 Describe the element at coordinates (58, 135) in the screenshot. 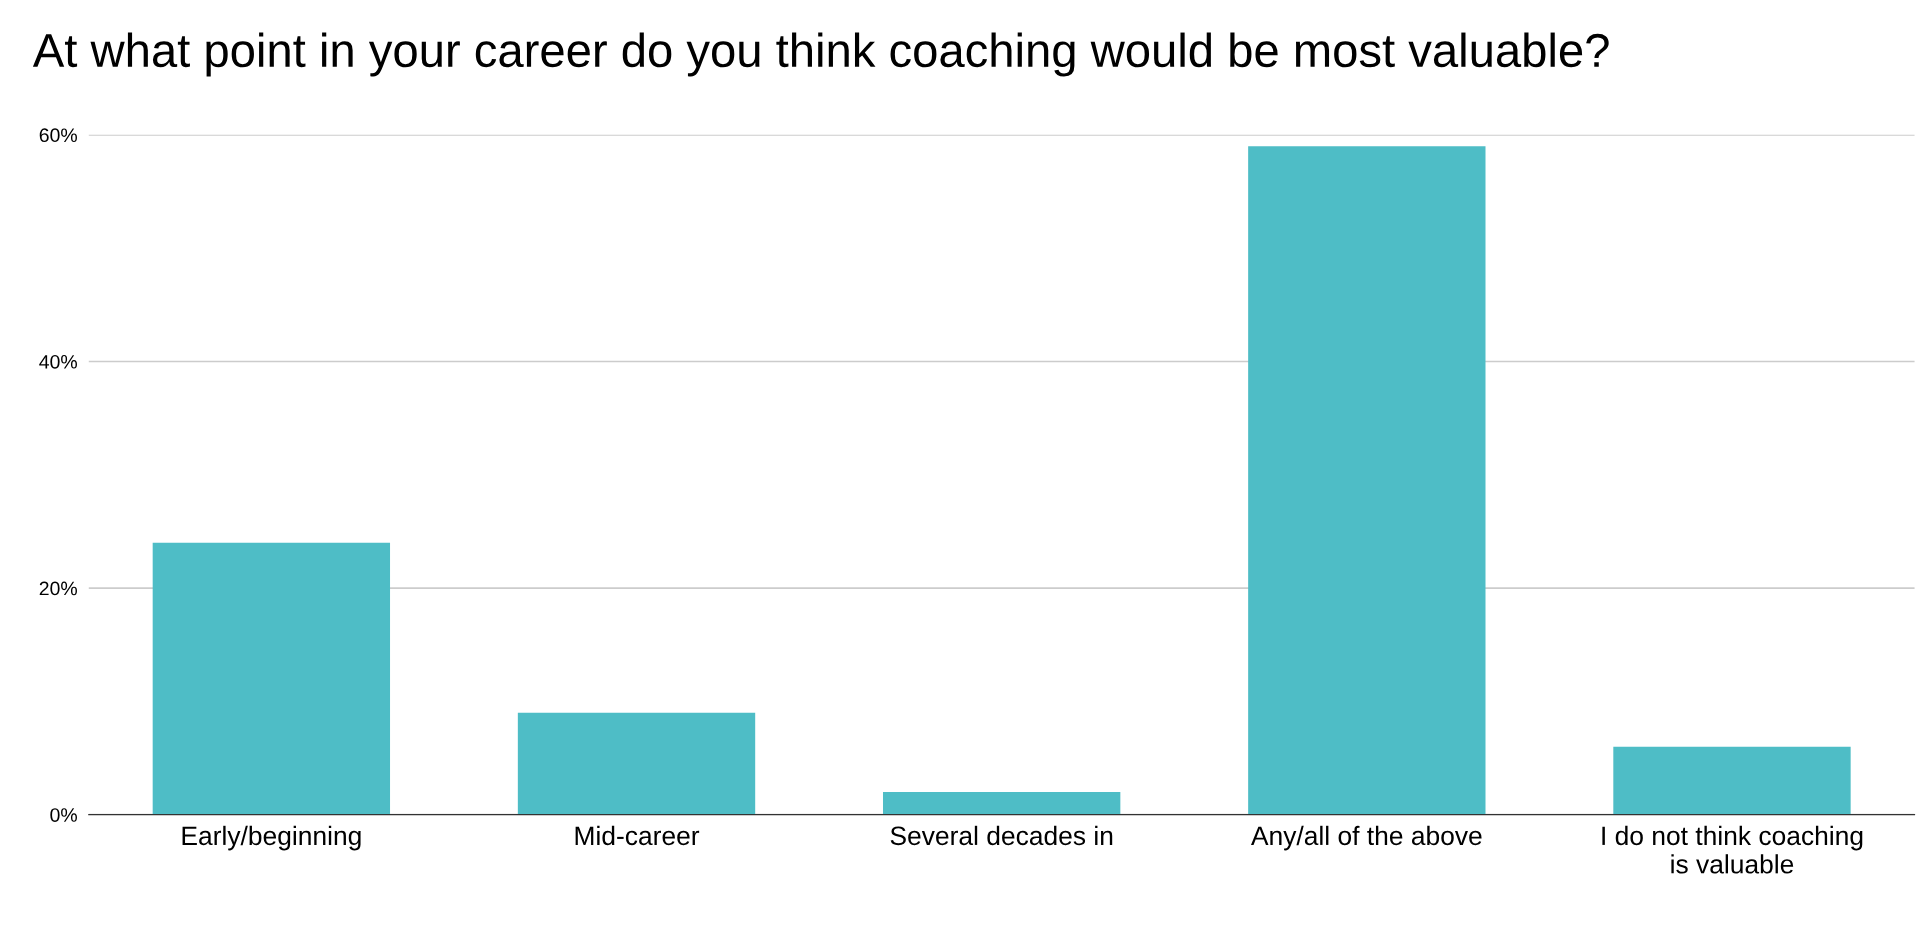

I see `y-tick-label: 60%` at that location.